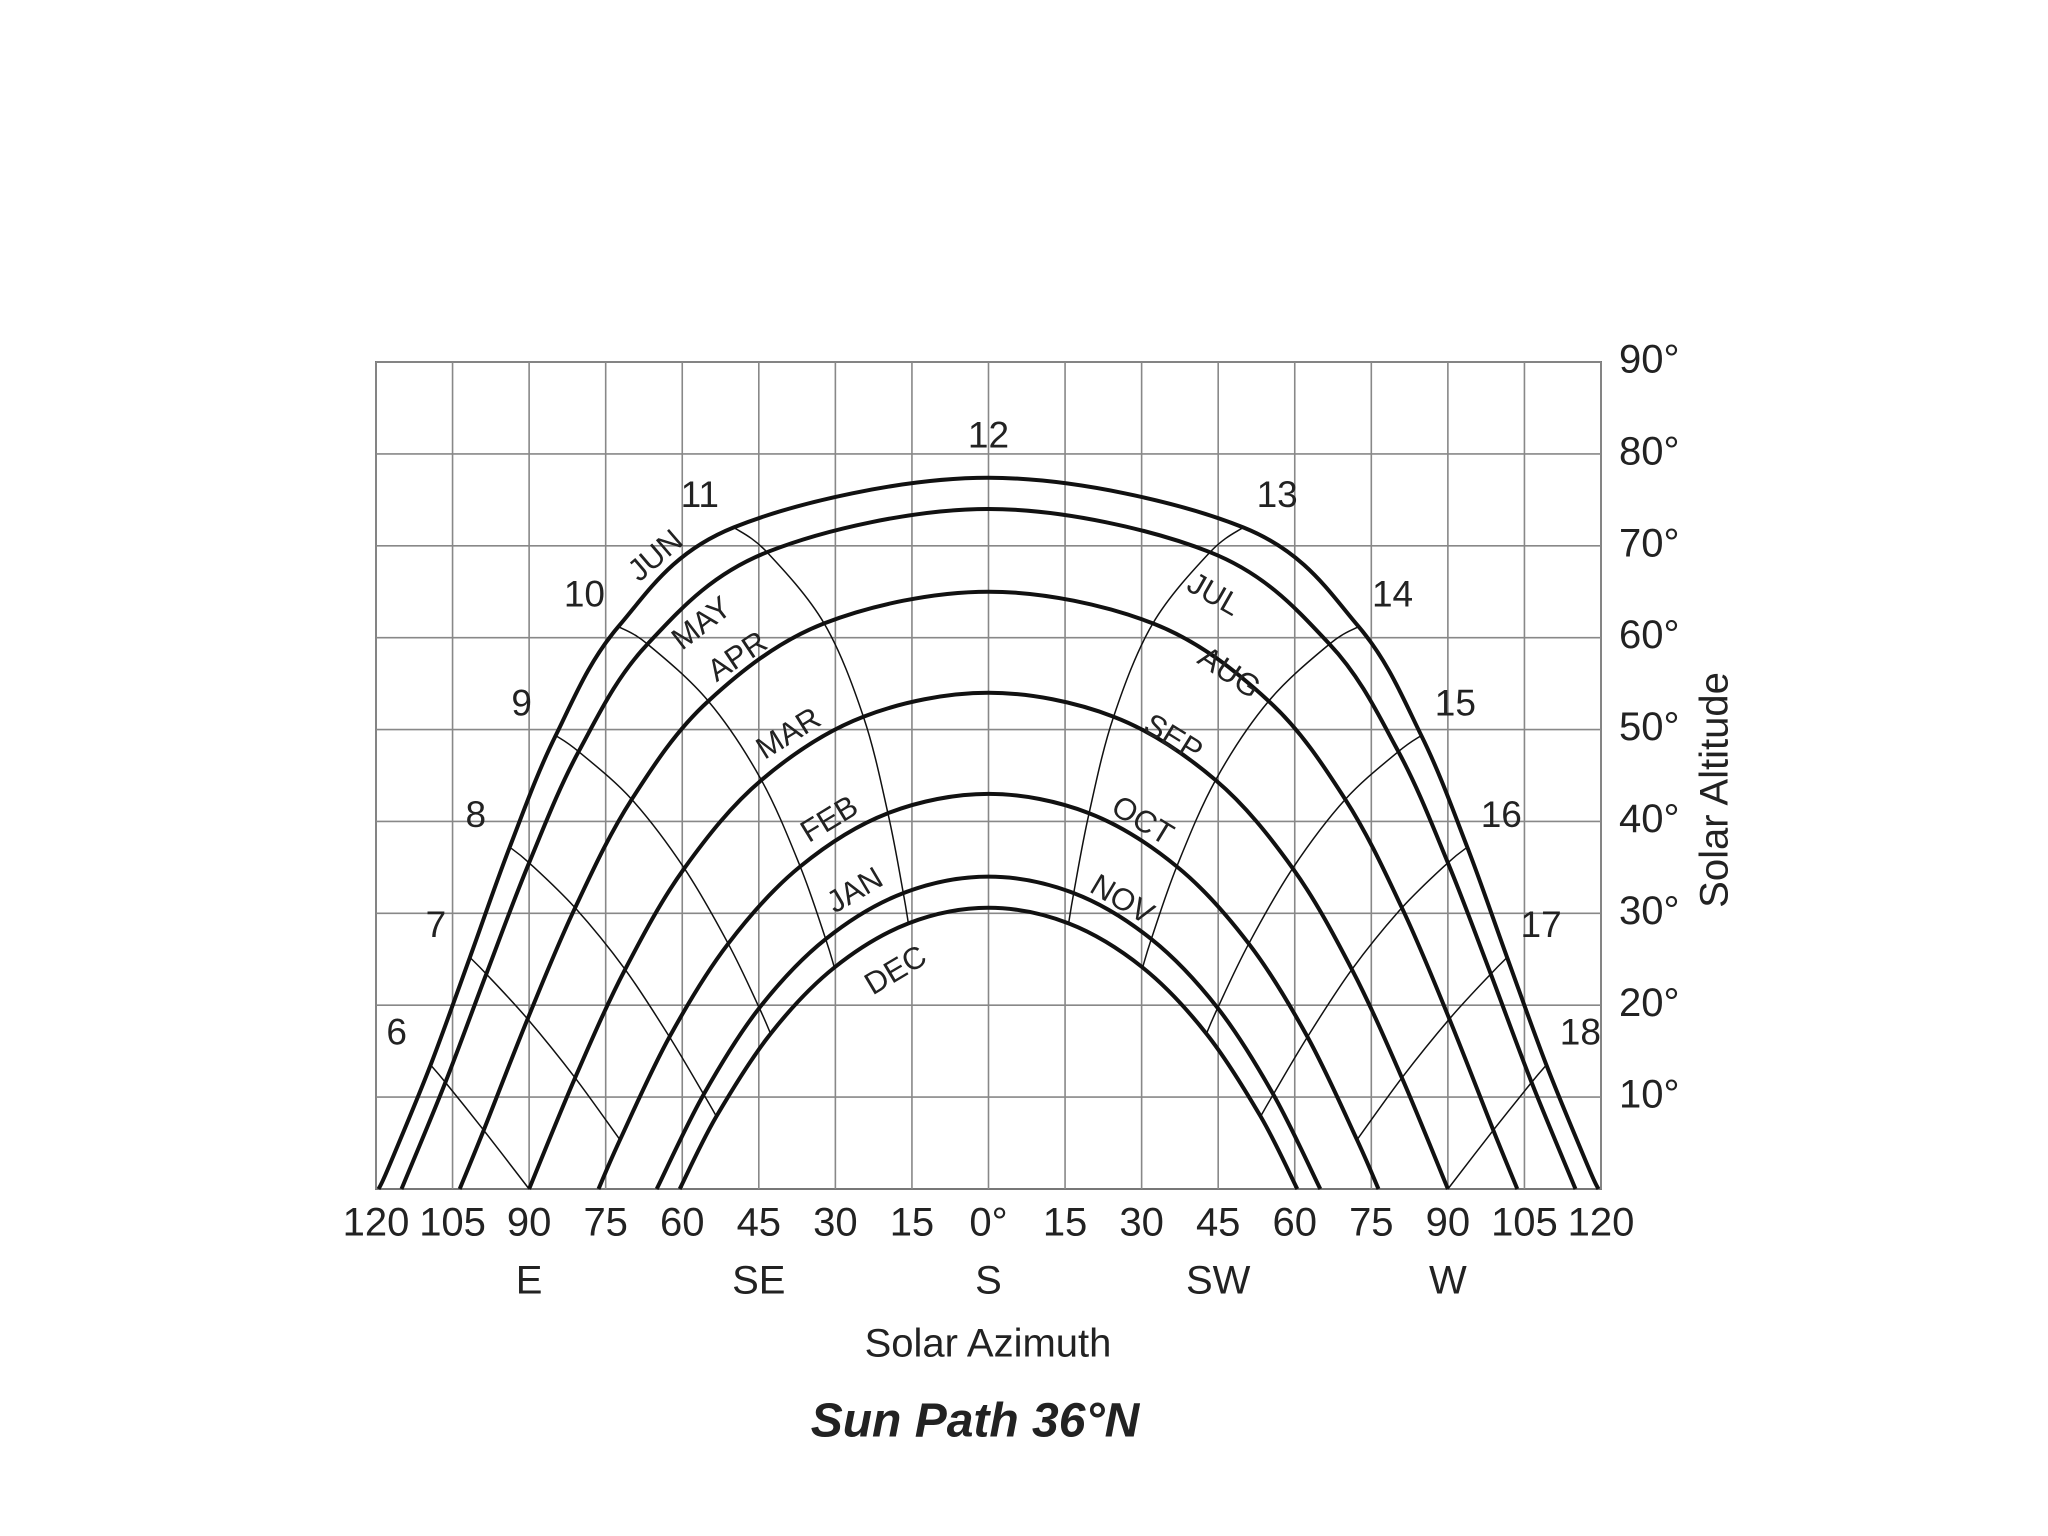 Image resolution: width=2048 pixels, height=1536 pixels. I want to click on hour-label: 10, so click(584, 593).